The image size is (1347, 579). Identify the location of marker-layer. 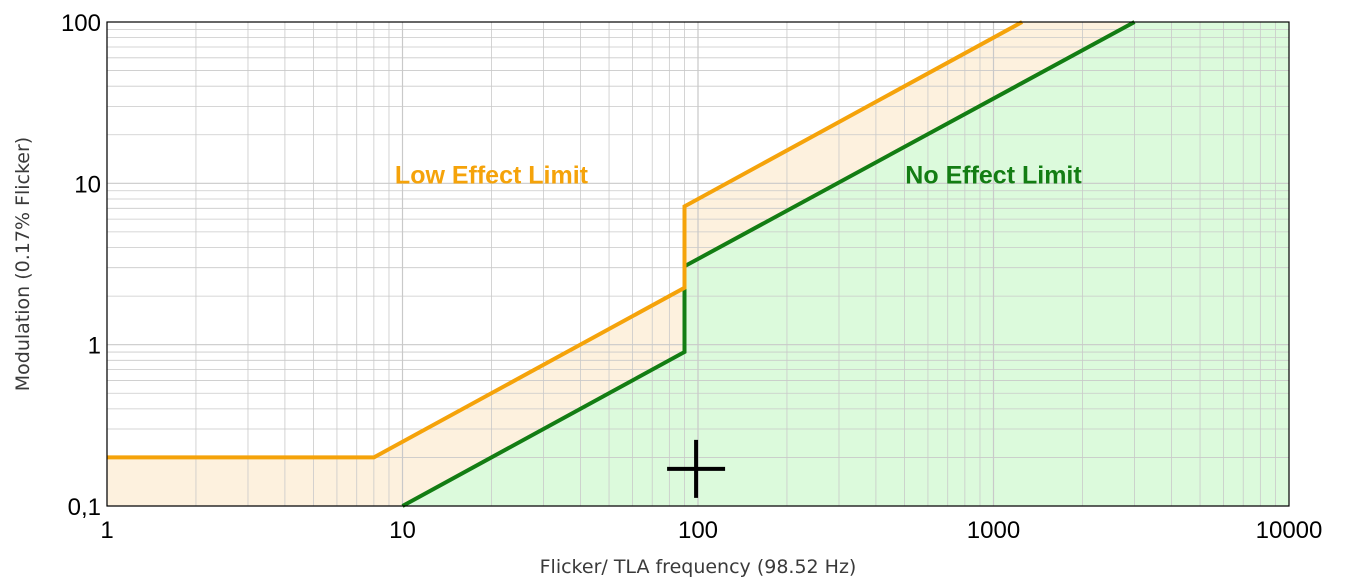
(696, 468).